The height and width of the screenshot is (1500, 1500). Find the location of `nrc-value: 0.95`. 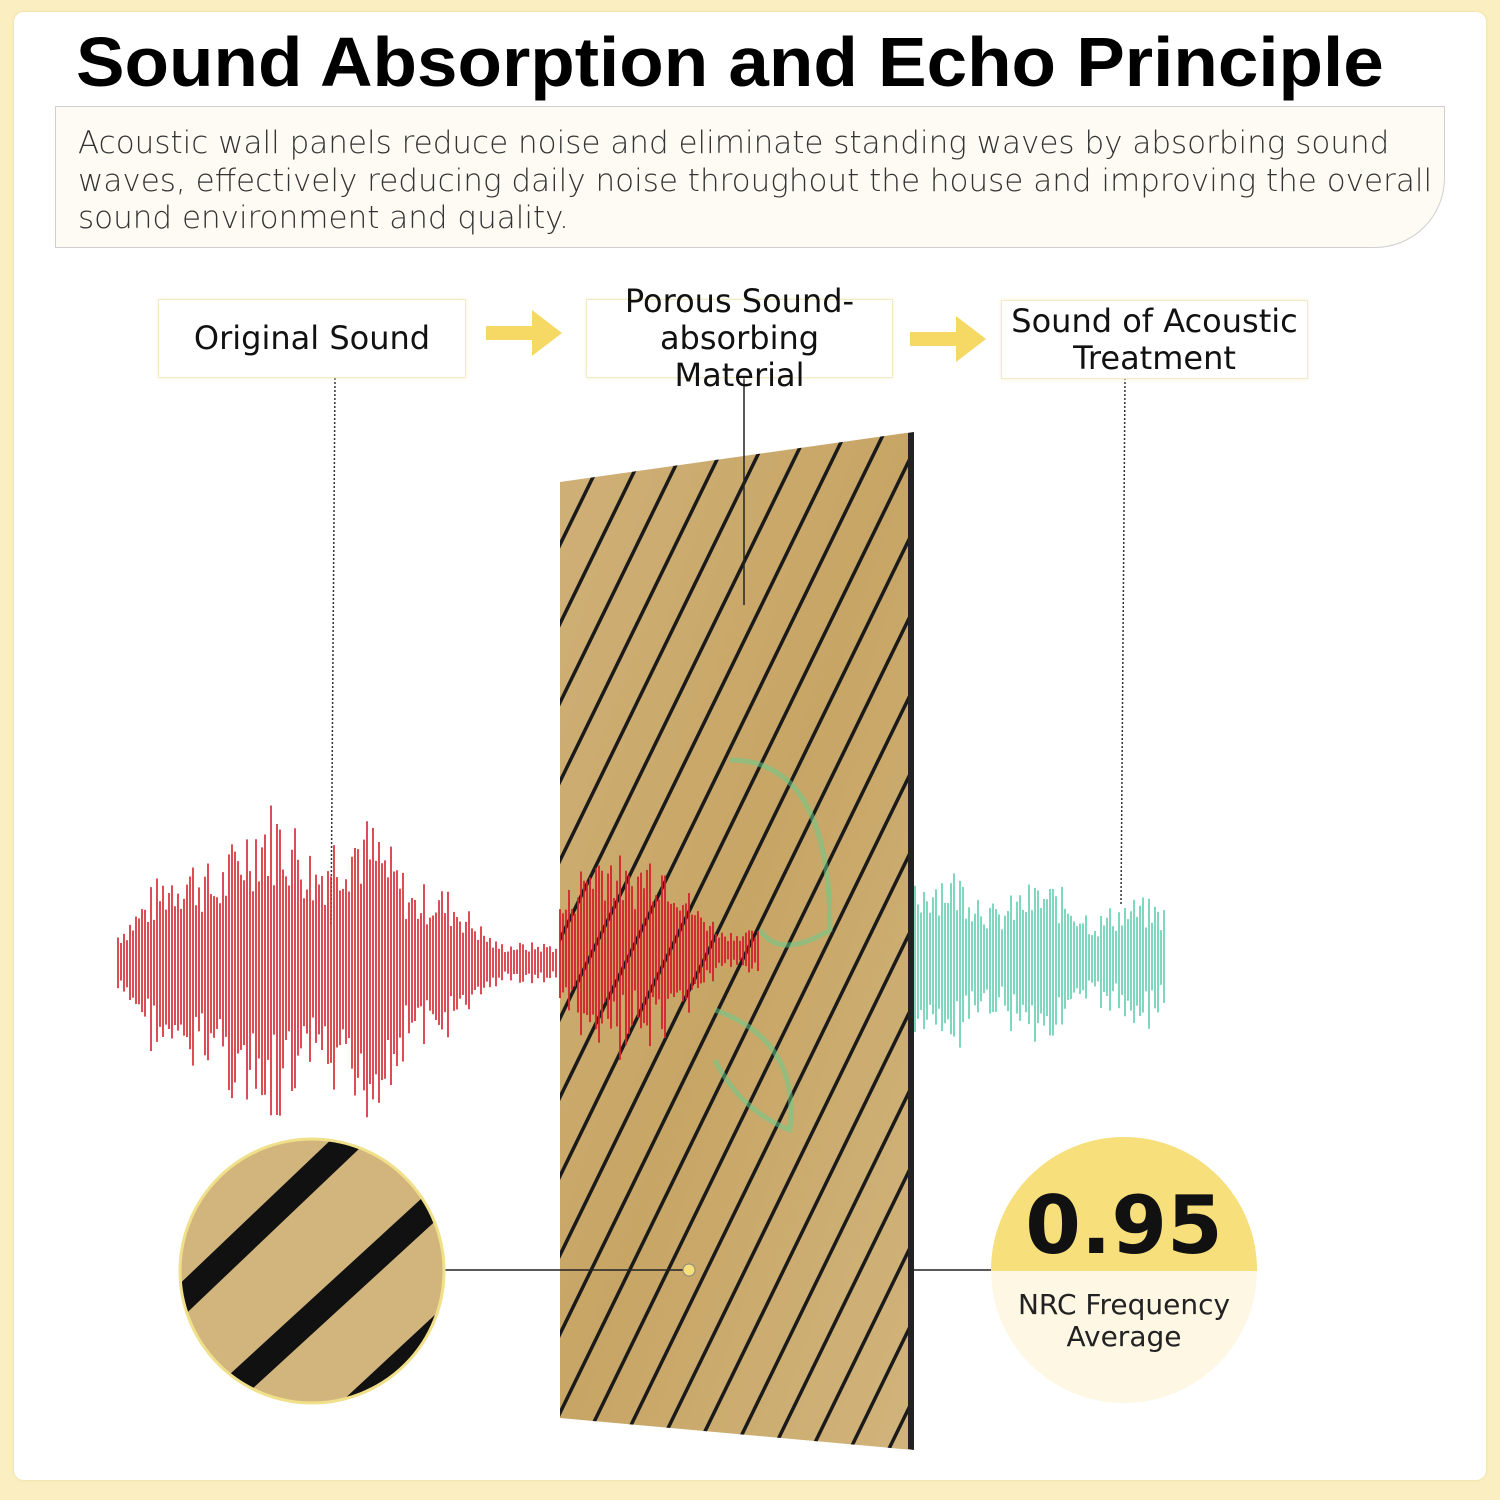

nrc-value: 0.95 is located at coordinates (1124, 1225).